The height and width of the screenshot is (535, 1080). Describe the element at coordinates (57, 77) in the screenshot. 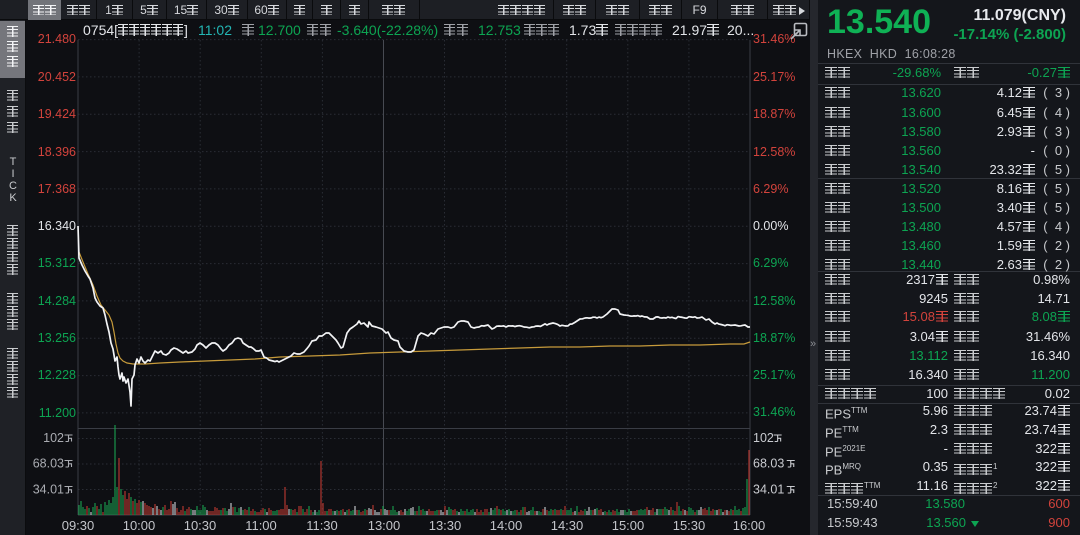

I see `svg-text: 20.452` at that location.